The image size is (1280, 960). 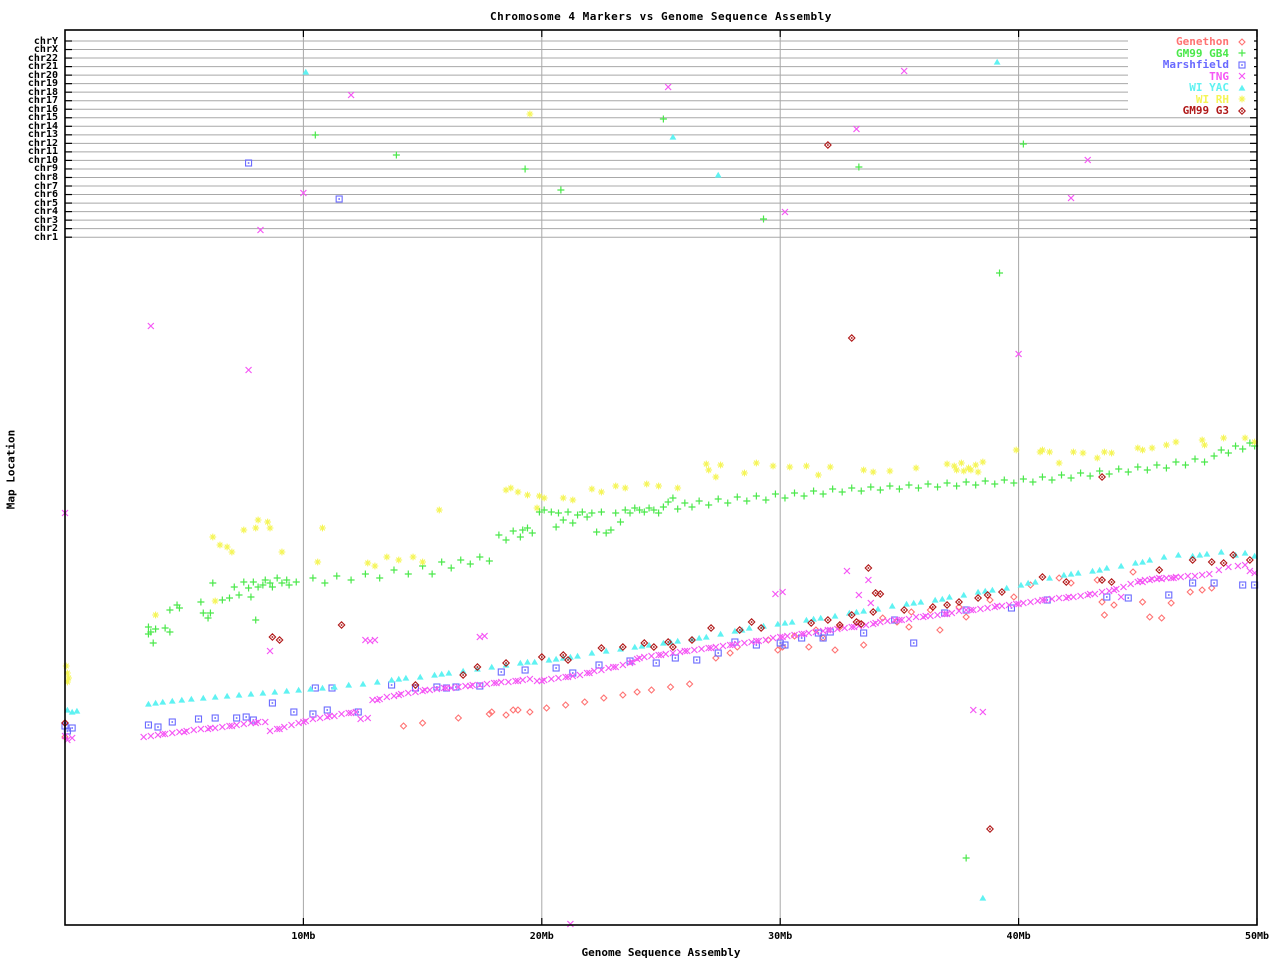 I want to click on legend-label: GM99 GB4, so click(x=1202, y=53).